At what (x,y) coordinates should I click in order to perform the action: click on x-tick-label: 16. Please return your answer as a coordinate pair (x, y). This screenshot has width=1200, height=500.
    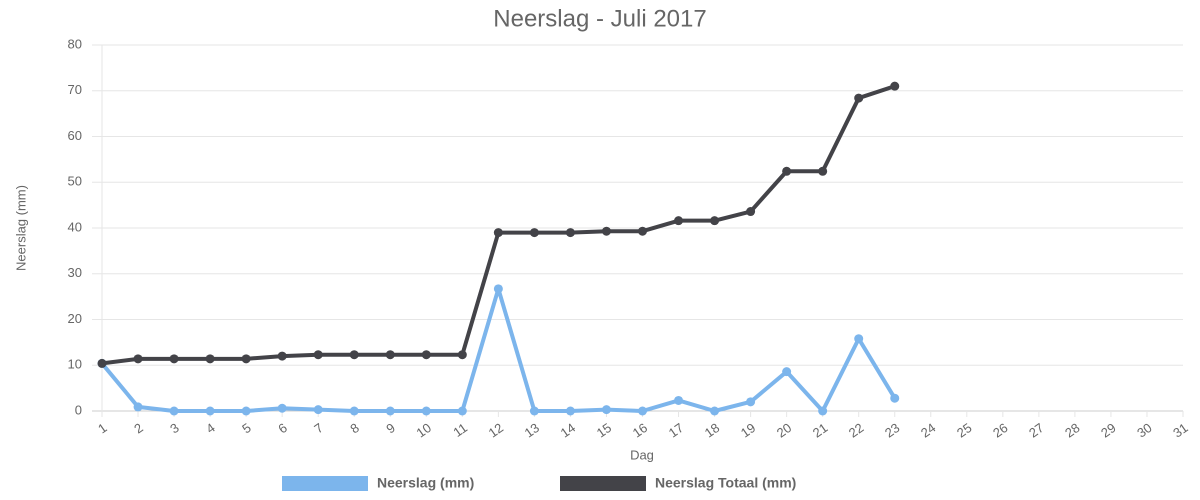
    Looking at the image, I should click on (640, 430).